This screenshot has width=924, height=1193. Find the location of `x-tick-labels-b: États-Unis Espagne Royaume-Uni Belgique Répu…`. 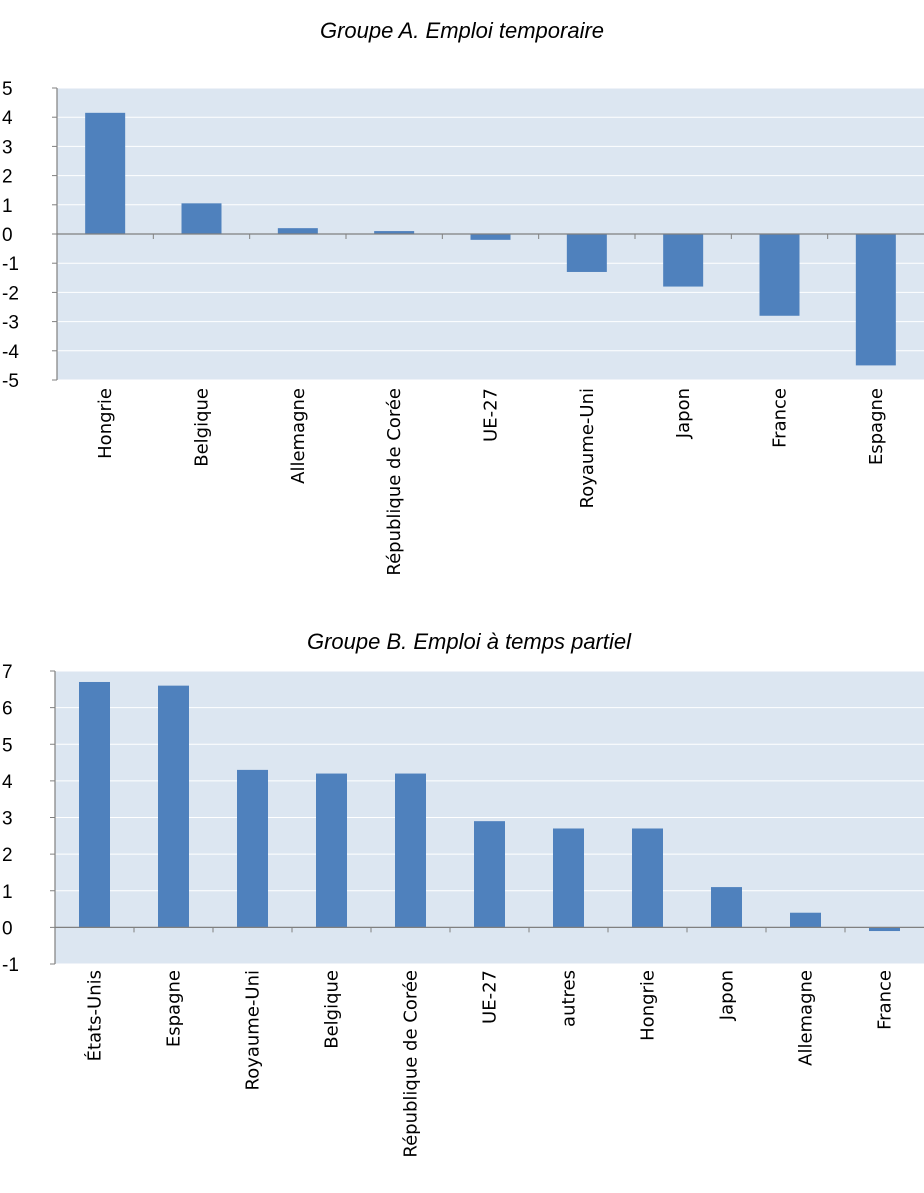

x-tick-labels-b: États-Unis Espagne Royaume-Uni Belgique Répu… is located at coordinates (490, 1064).